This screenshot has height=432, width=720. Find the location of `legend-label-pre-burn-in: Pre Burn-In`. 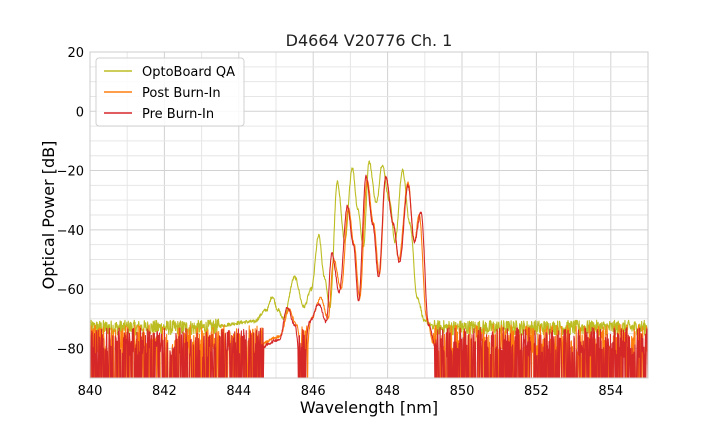

legend-label-pre-burn-in: Pre Burn-In is located at coordinates (178, 114).